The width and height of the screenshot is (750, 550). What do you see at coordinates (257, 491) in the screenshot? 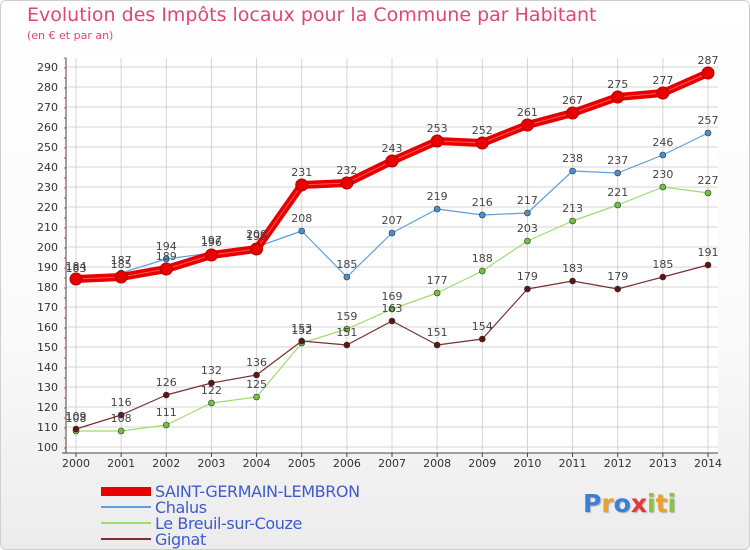
I see `legend-label: SAINT-GERMAIN-LEMBRON` at bounding box center [257, 491].